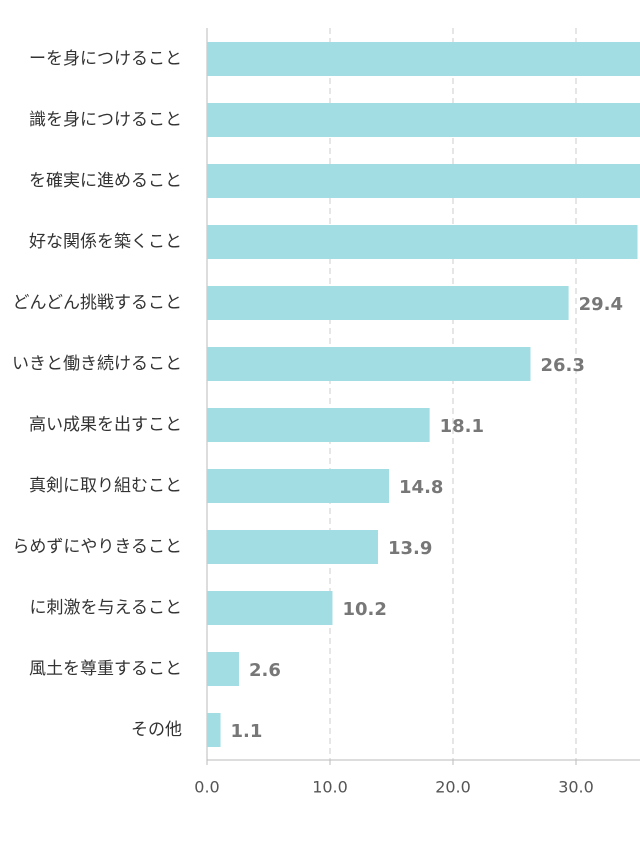 The width and height of the screenshot is (640, 853). Describe the element at coordinates (462, 426) in the screenshot. I see `value-label: 18.1` at that location.